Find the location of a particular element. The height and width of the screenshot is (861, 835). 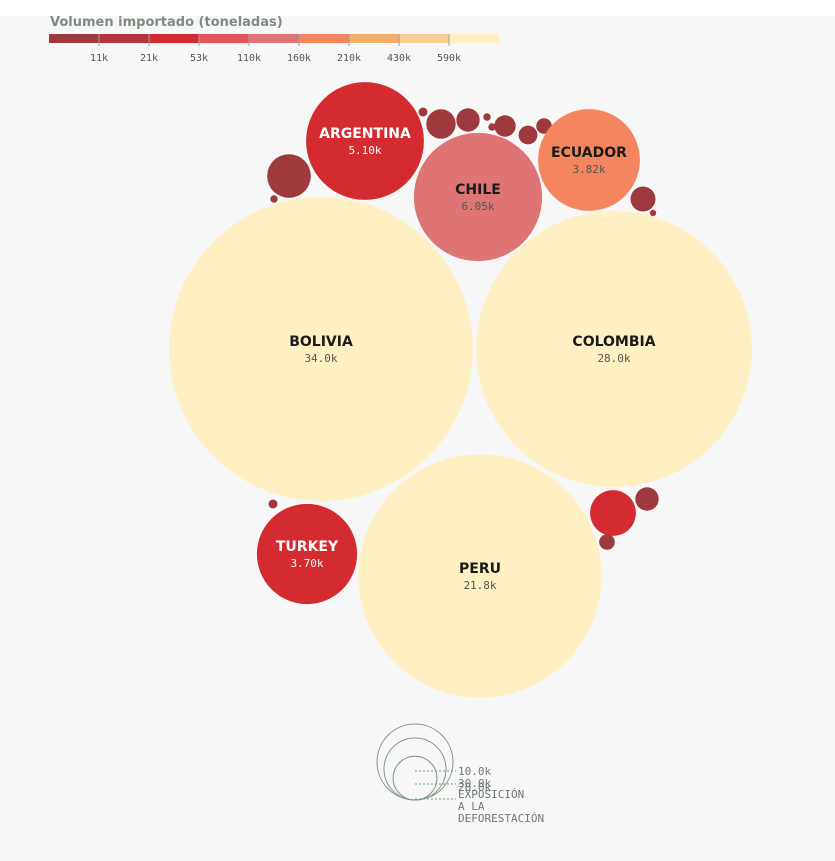

bubble-value-label: 5.10k is located at coordinates (364, 150).